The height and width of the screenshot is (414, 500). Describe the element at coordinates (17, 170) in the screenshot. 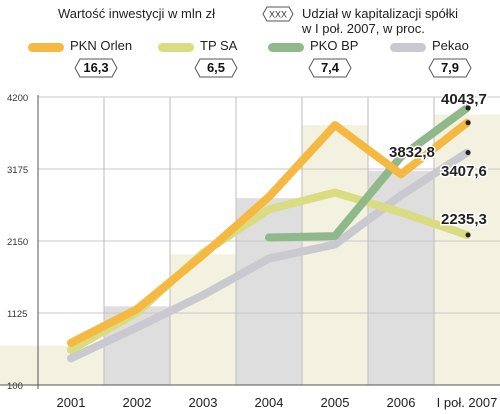

I see `y-tick-label-3: 3175` at that location.